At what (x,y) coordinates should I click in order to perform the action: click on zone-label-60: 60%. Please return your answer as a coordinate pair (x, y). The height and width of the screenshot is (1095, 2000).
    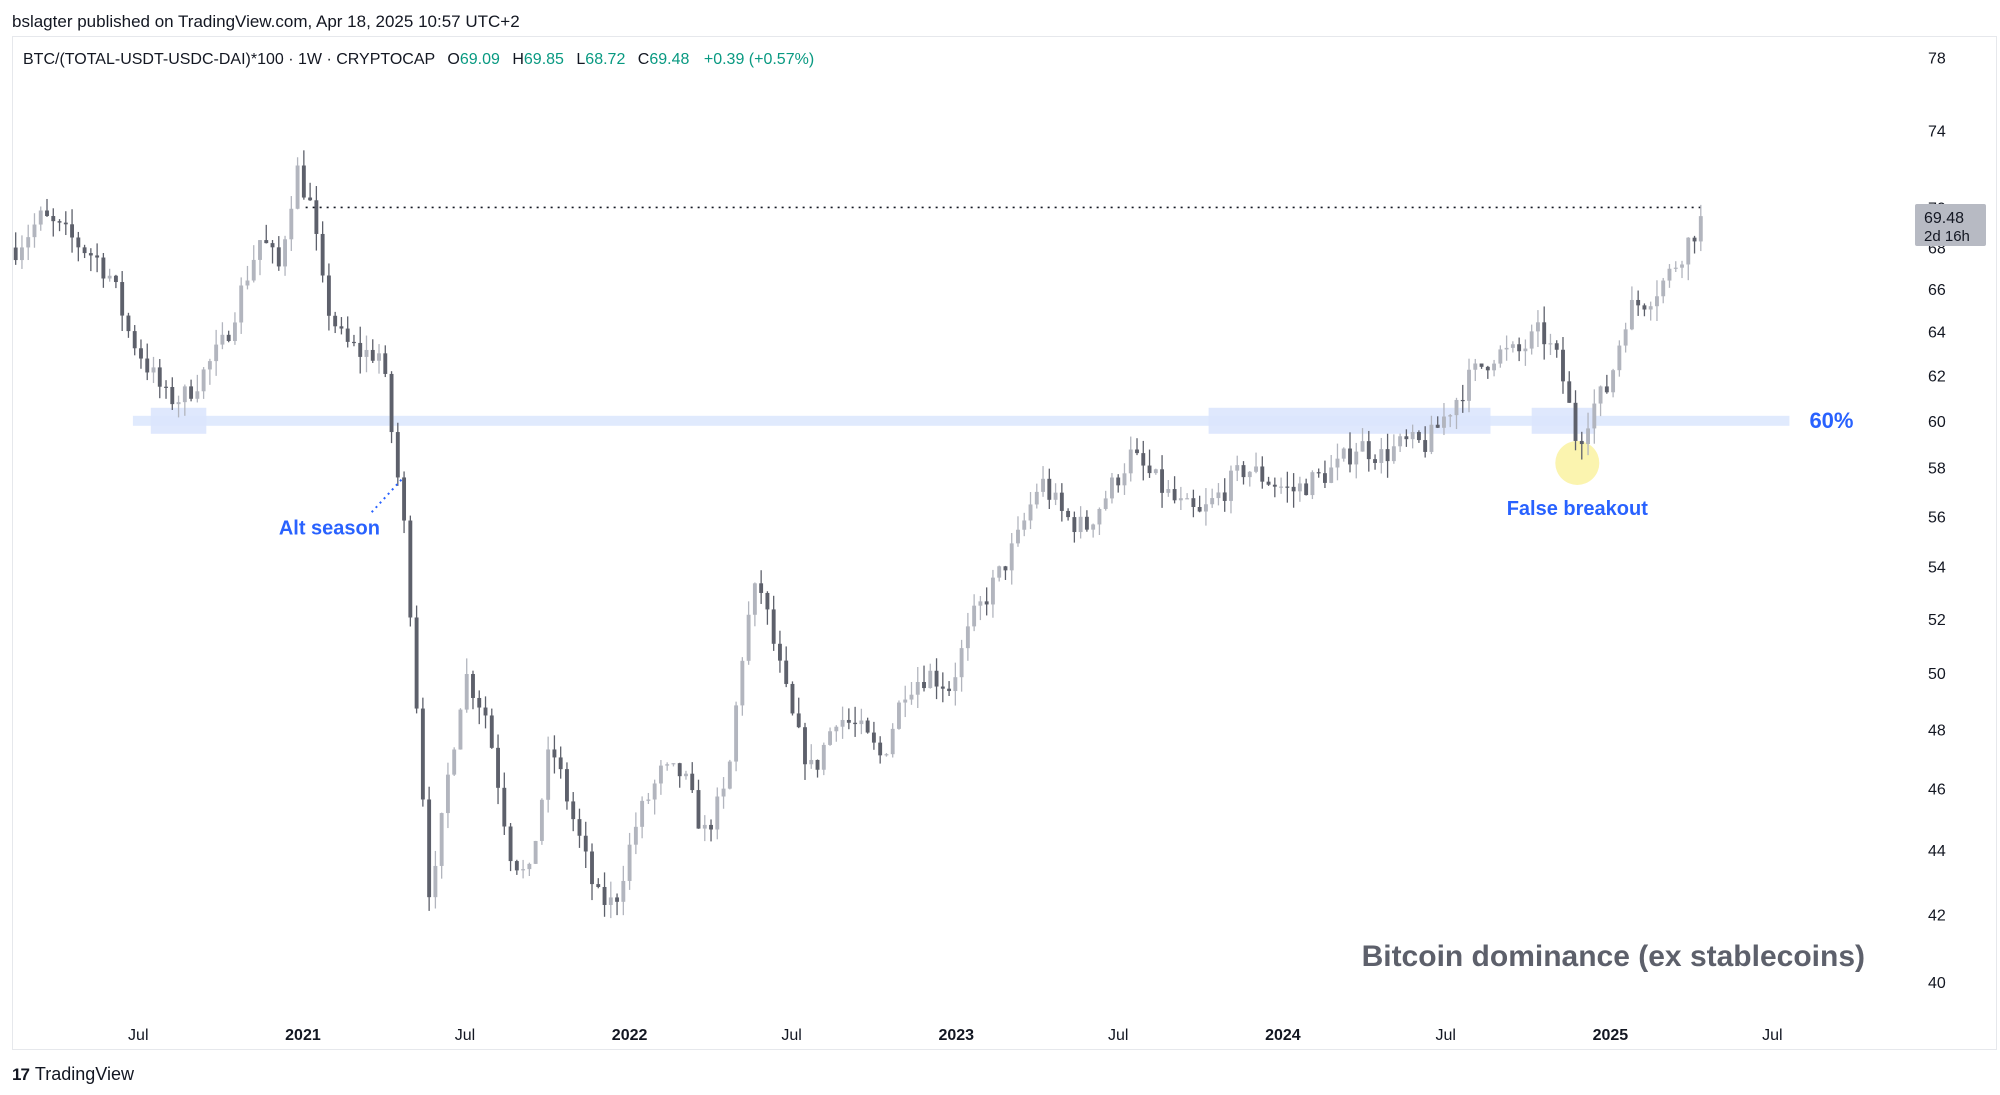
    Looking at the image, I should click on (1831, 420).